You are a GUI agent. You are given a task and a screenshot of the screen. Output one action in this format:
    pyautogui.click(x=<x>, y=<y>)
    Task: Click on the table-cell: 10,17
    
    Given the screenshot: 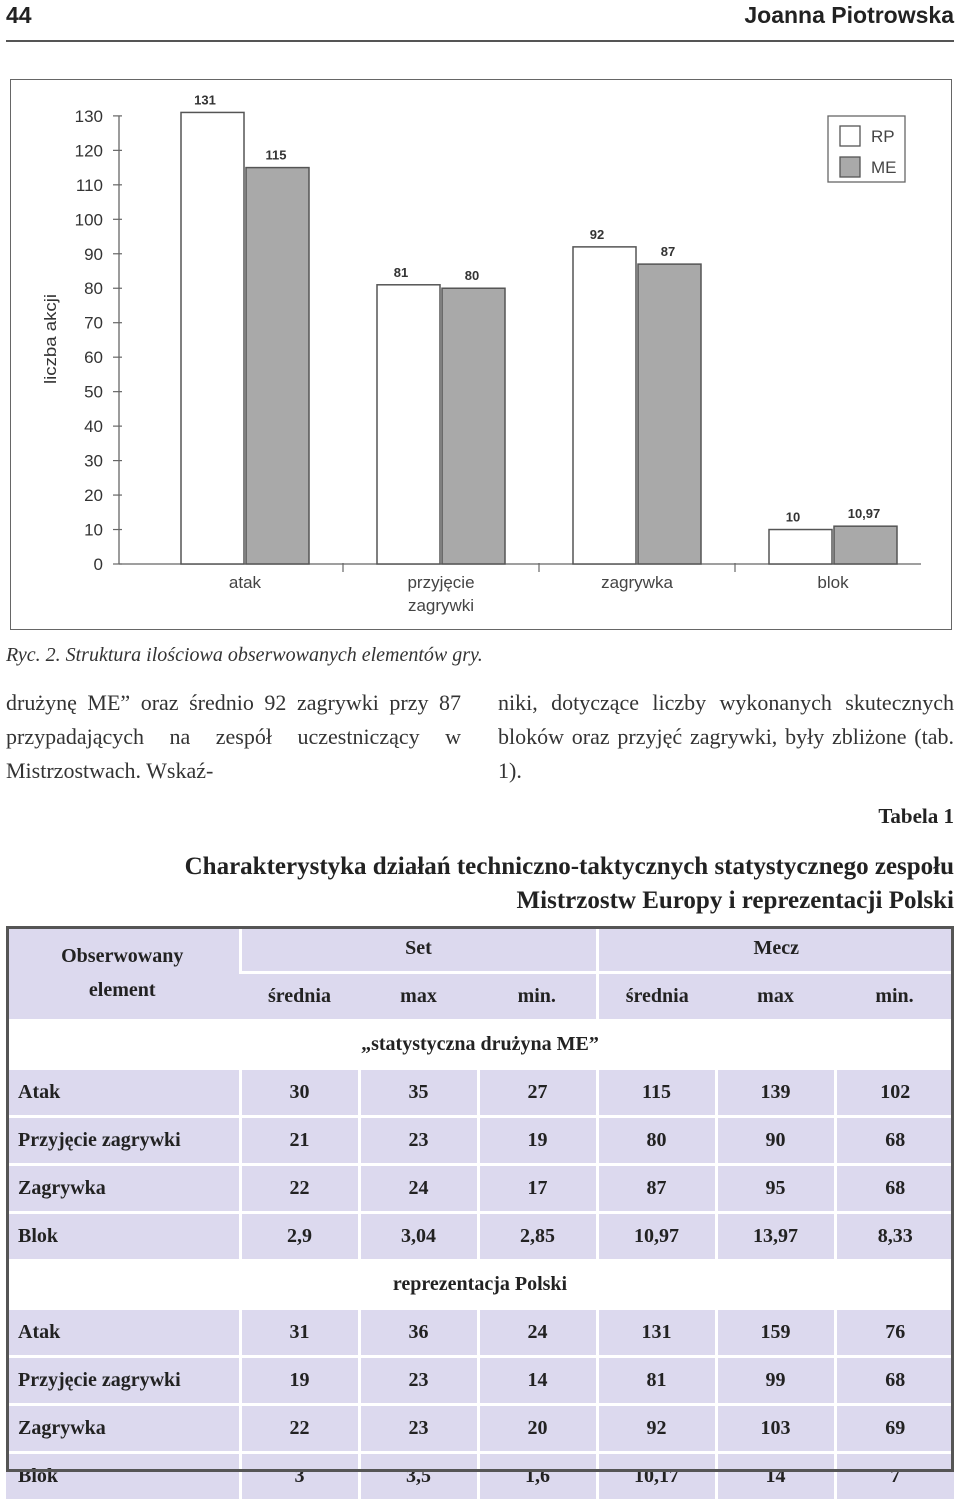 What is the action you would take?
    pyautogui.click(x=656, y=1476)
    